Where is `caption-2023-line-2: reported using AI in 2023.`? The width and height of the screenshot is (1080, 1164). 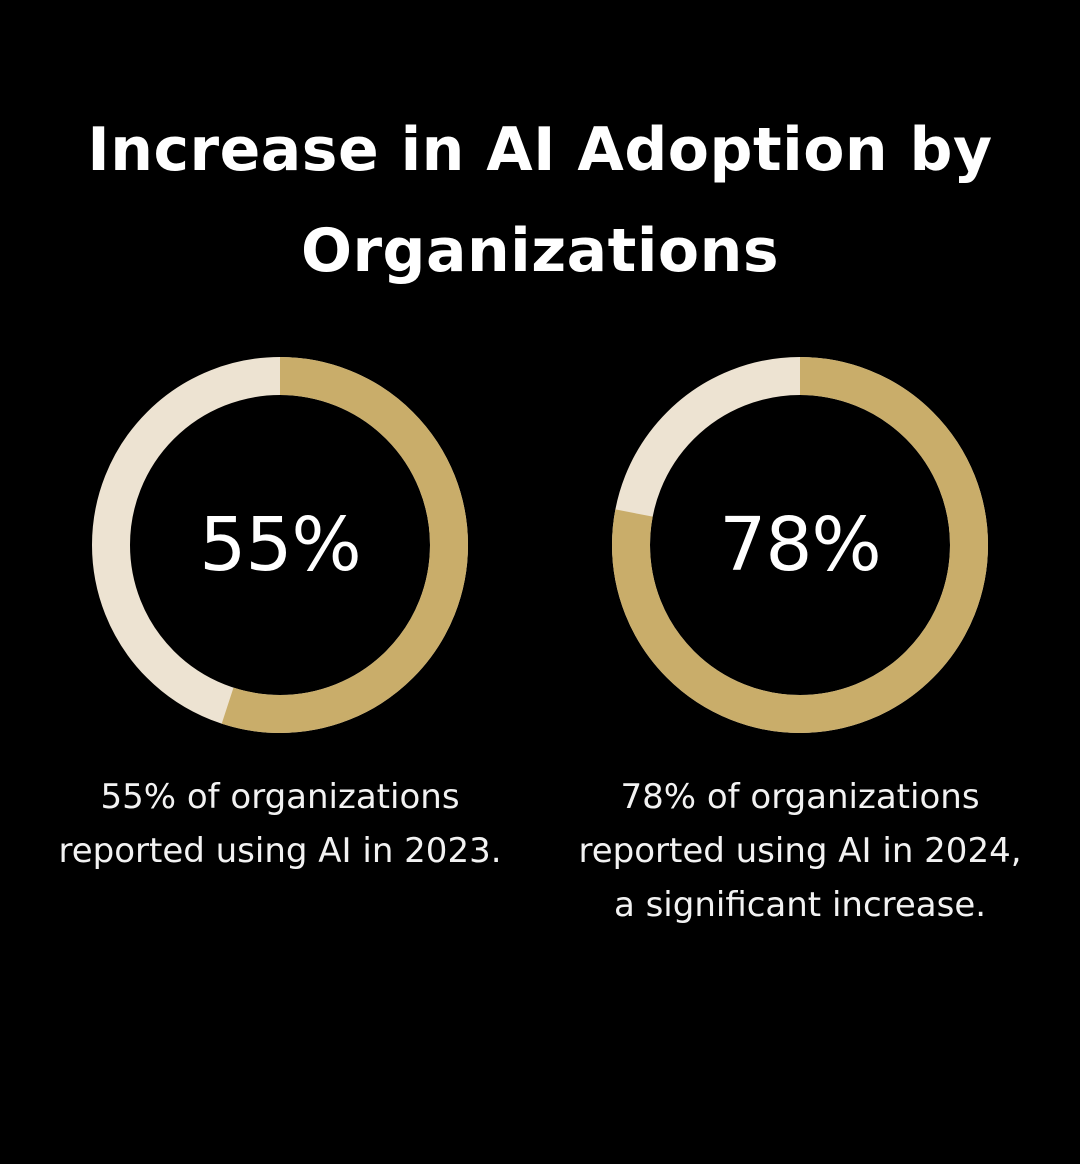 caption-2023-line-2: reported using AI in 2023. is located at coordinates (280, 851).